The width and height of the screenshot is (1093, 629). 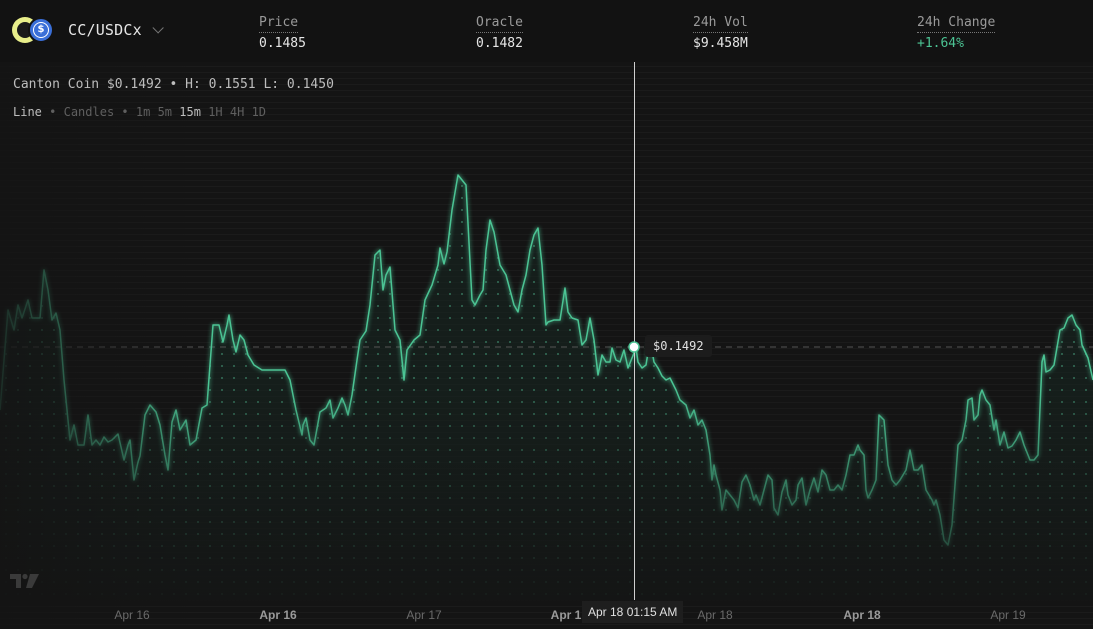 I want to click on interval-1m: 1m, so click(x=143, y=112).